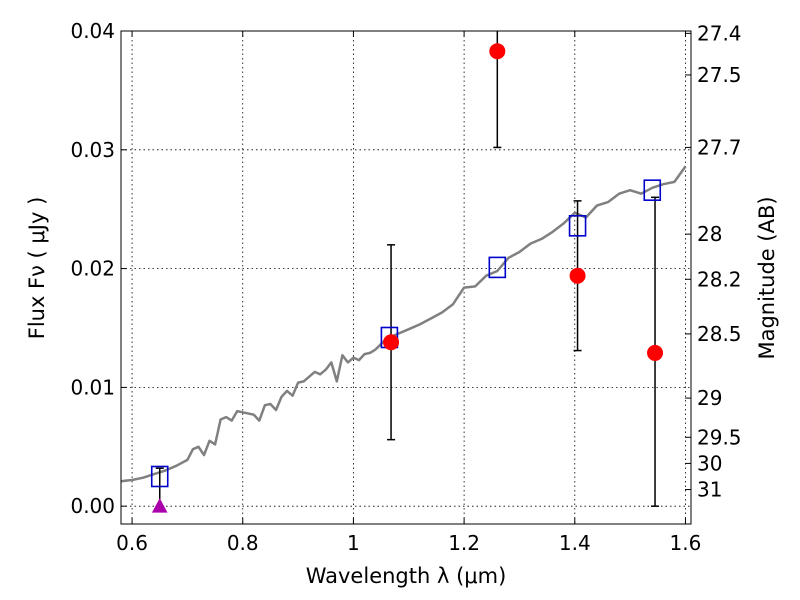  I want to click on x-tick-label: 1.6, so click(686, 543).